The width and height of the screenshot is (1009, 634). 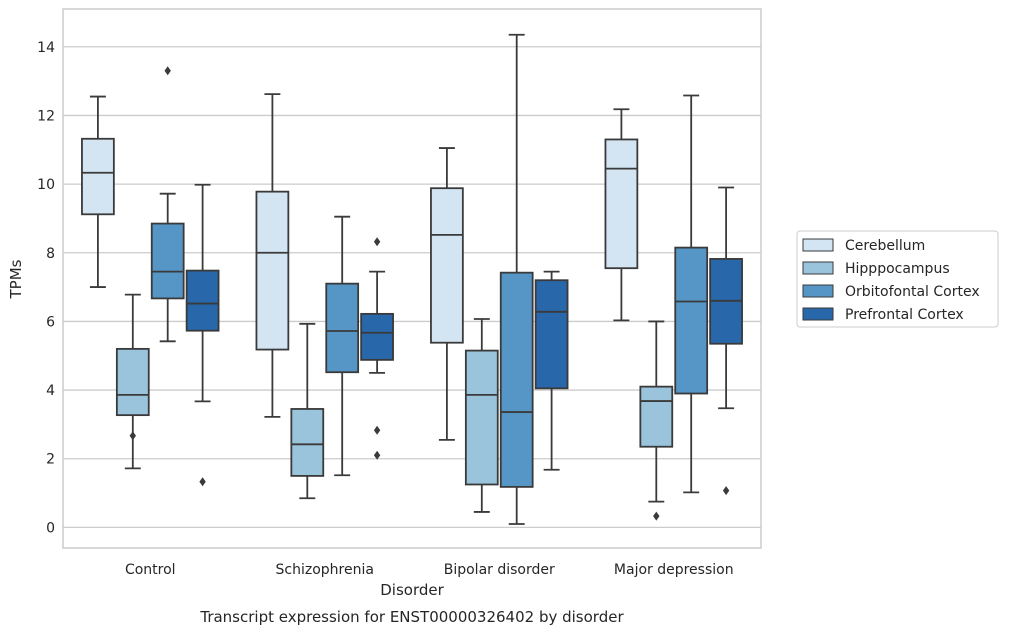 I want to click on x-tick-label: Control, so click(x=150, y=570).